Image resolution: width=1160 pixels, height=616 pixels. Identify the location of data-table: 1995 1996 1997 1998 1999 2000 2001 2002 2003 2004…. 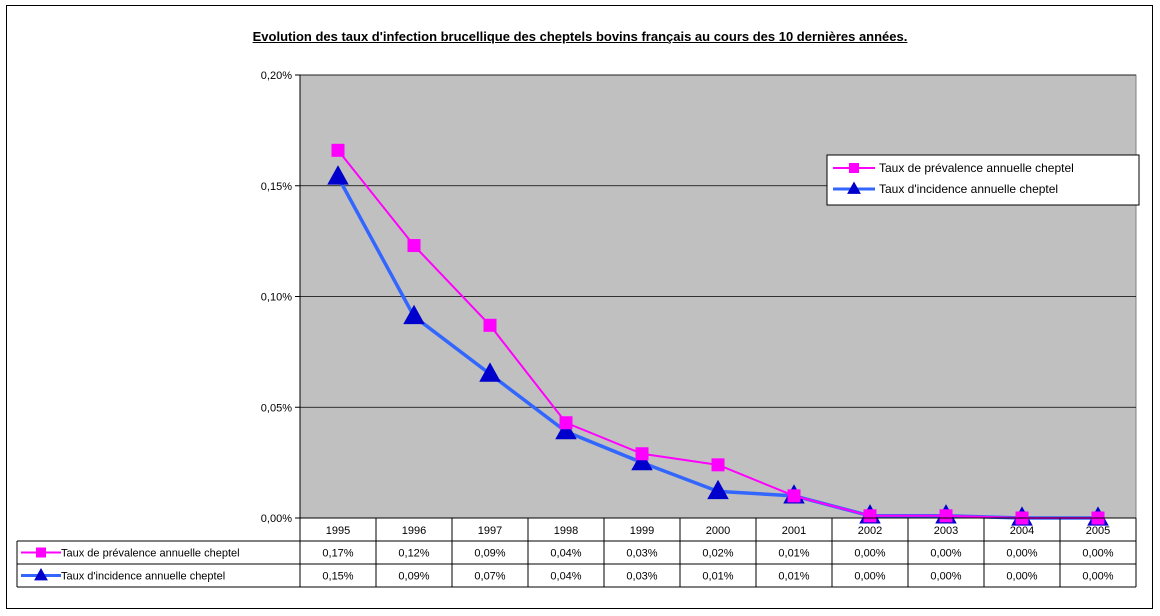
(576, 552).